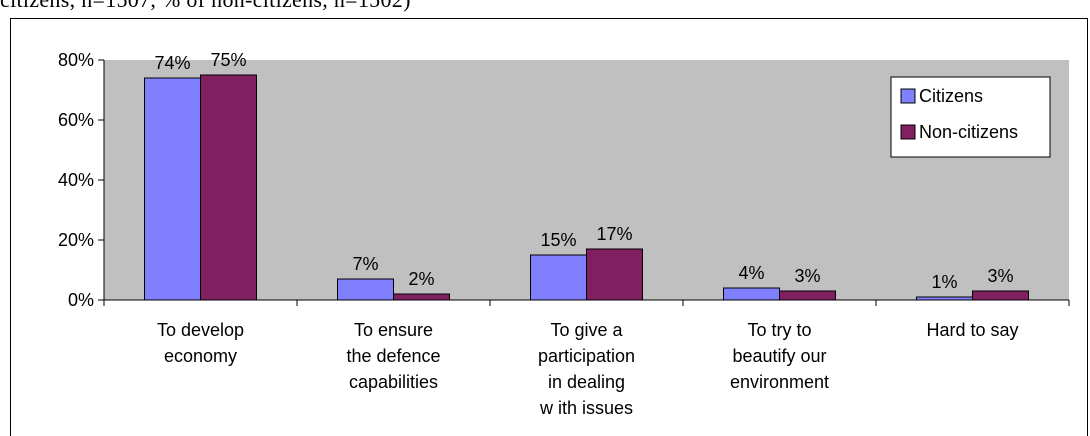  What do you see at coordinates (944, 282) in the screenshot?
I see `data-label: 1%` at bounding box center [944, 282].